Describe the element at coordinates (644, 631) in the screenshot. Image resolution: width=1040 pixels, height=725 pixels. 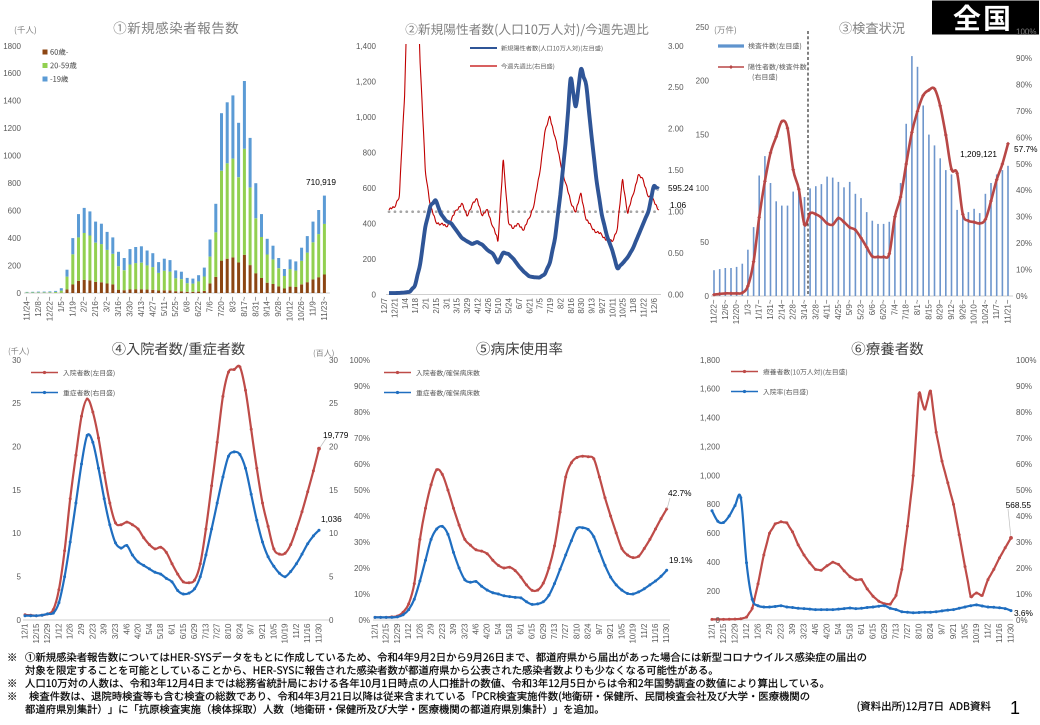
I see `svg-text: 11/2` at that location.